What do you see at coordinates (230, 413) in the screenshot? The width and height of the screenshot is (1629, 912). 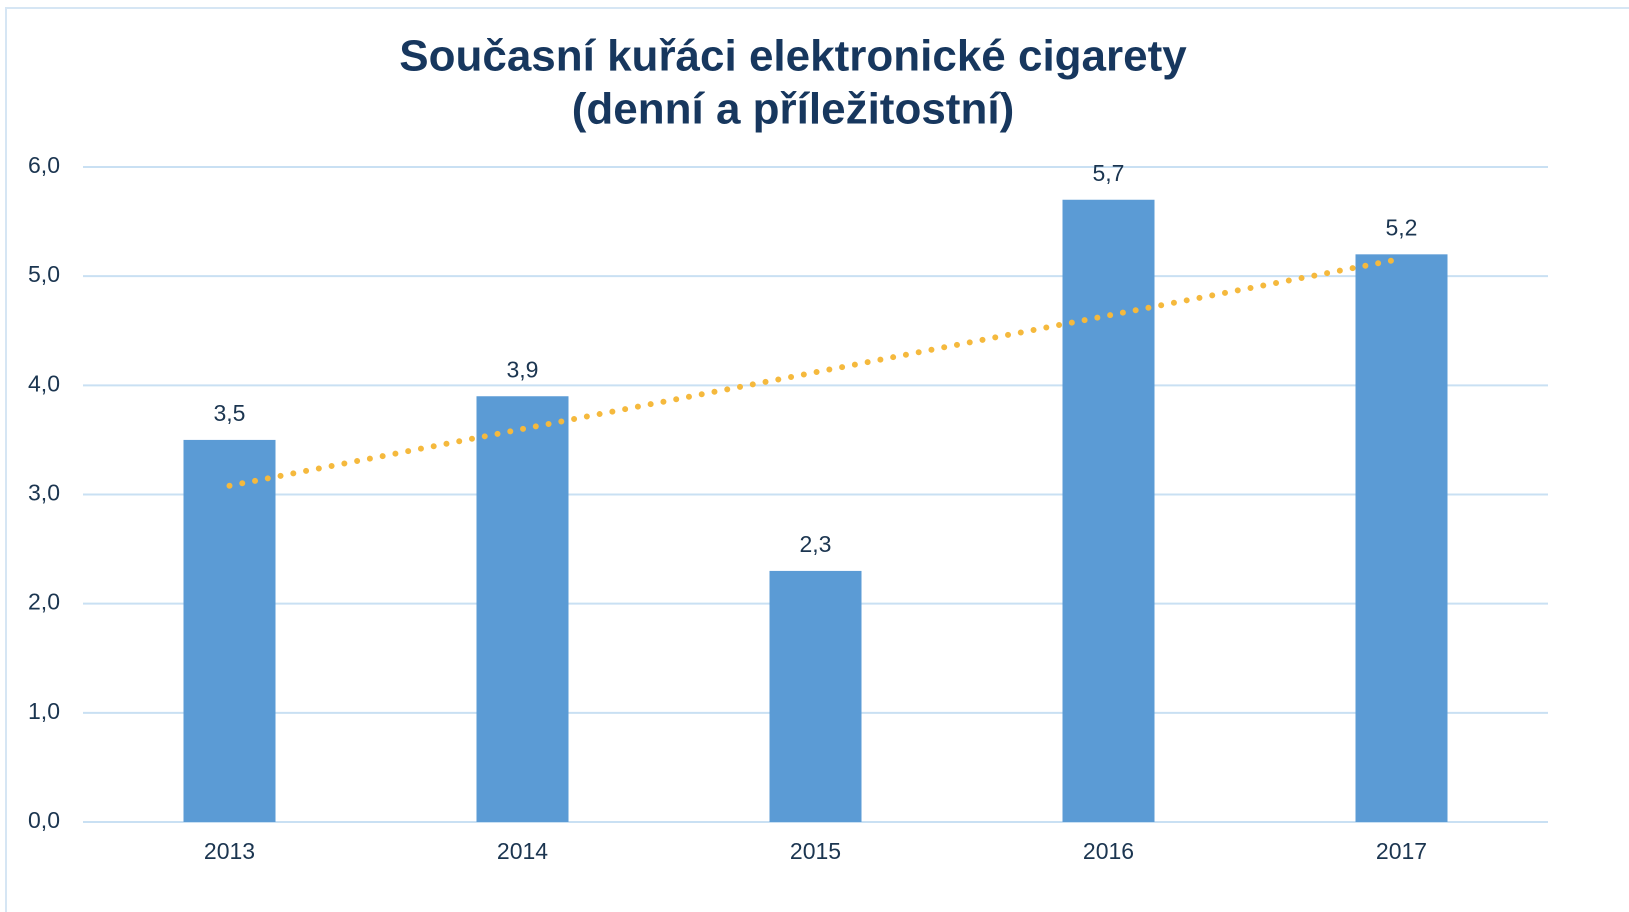 I see `data-label: 3,5` at bounding box center [230, 413].